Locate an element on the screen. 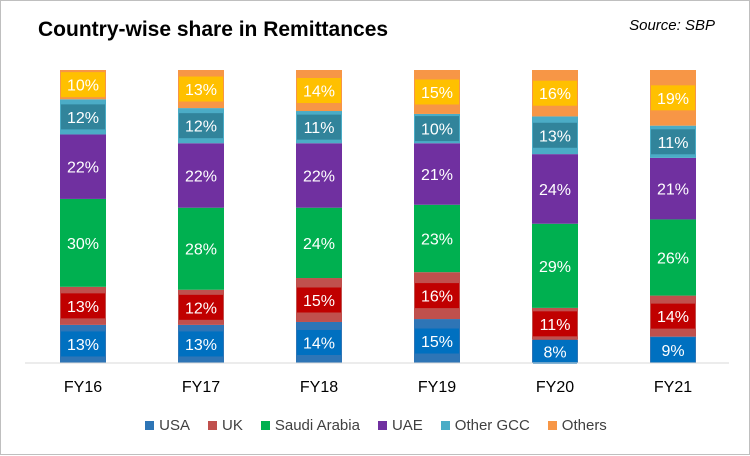 This screenshot has width=750, height=456. svg-text: 23% is located at coordinates (437, 239).